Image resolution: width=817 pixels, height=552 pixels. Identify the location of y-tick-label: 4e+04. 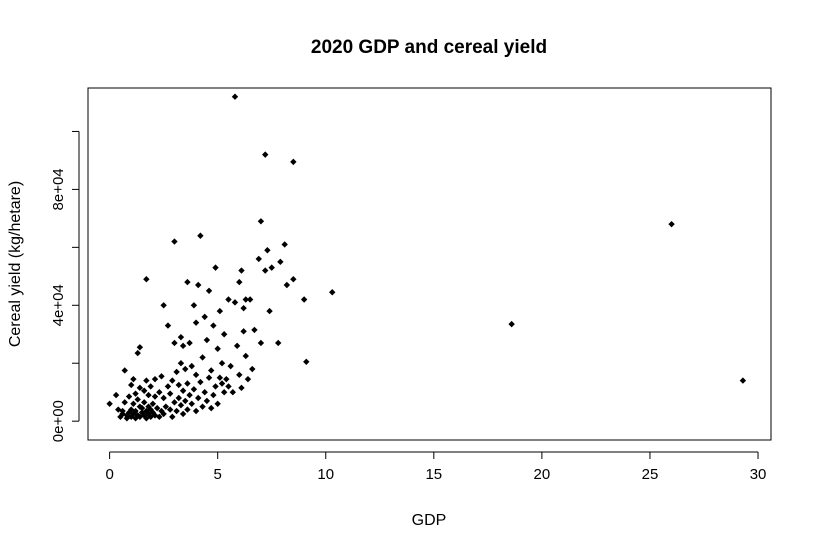
(58, 305).